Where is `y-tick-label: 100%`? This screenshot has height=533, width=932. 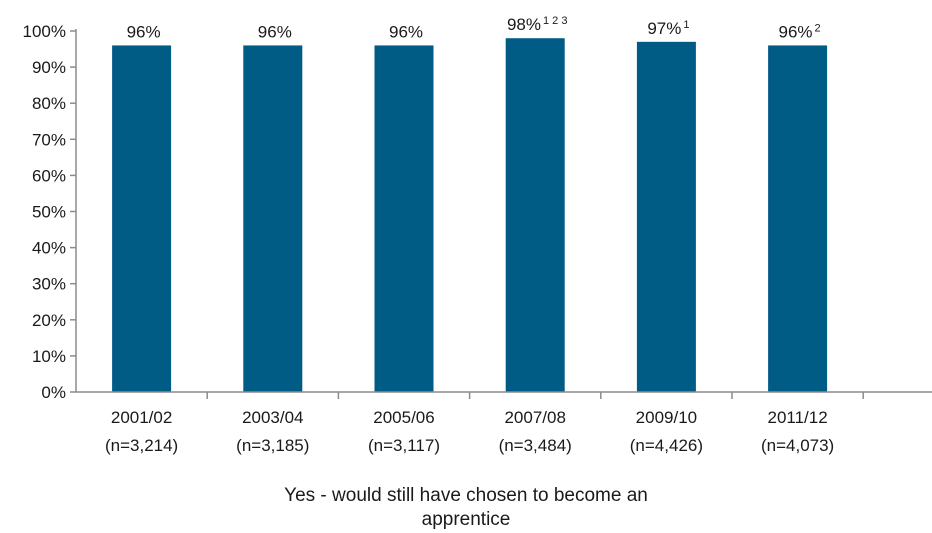
y-tick-label: 100% is located at coordinates (44, 31).